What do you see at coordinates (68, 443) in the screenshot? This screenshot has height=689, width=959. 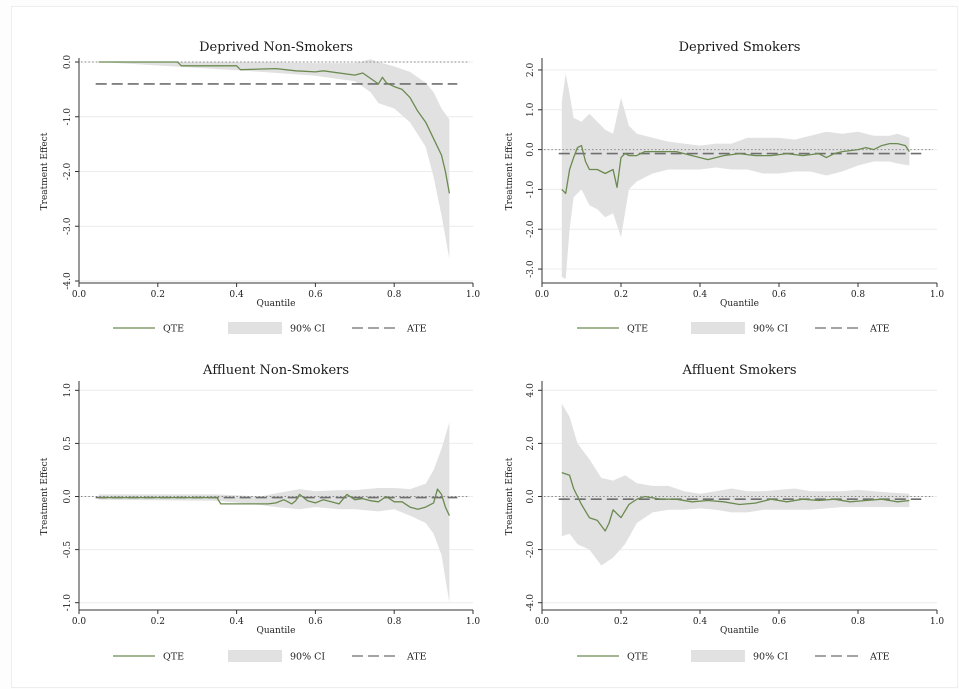 I see `y-tick-label: 0.5` at bounding box center [68, 443].